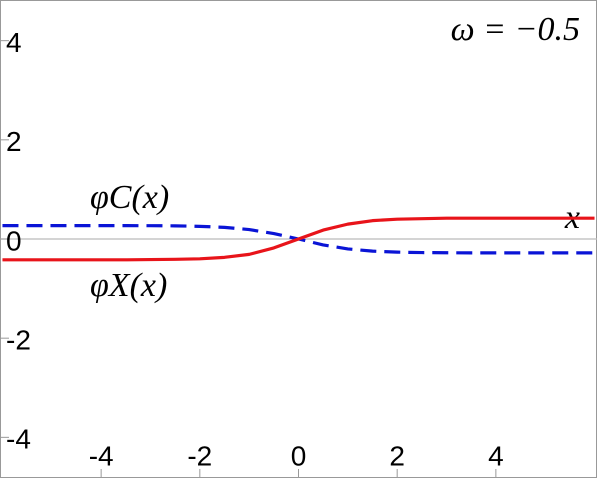  Describe the element at coordinates (18, 439) in the screenshot. I see `y-tick-label: -4` at that location.